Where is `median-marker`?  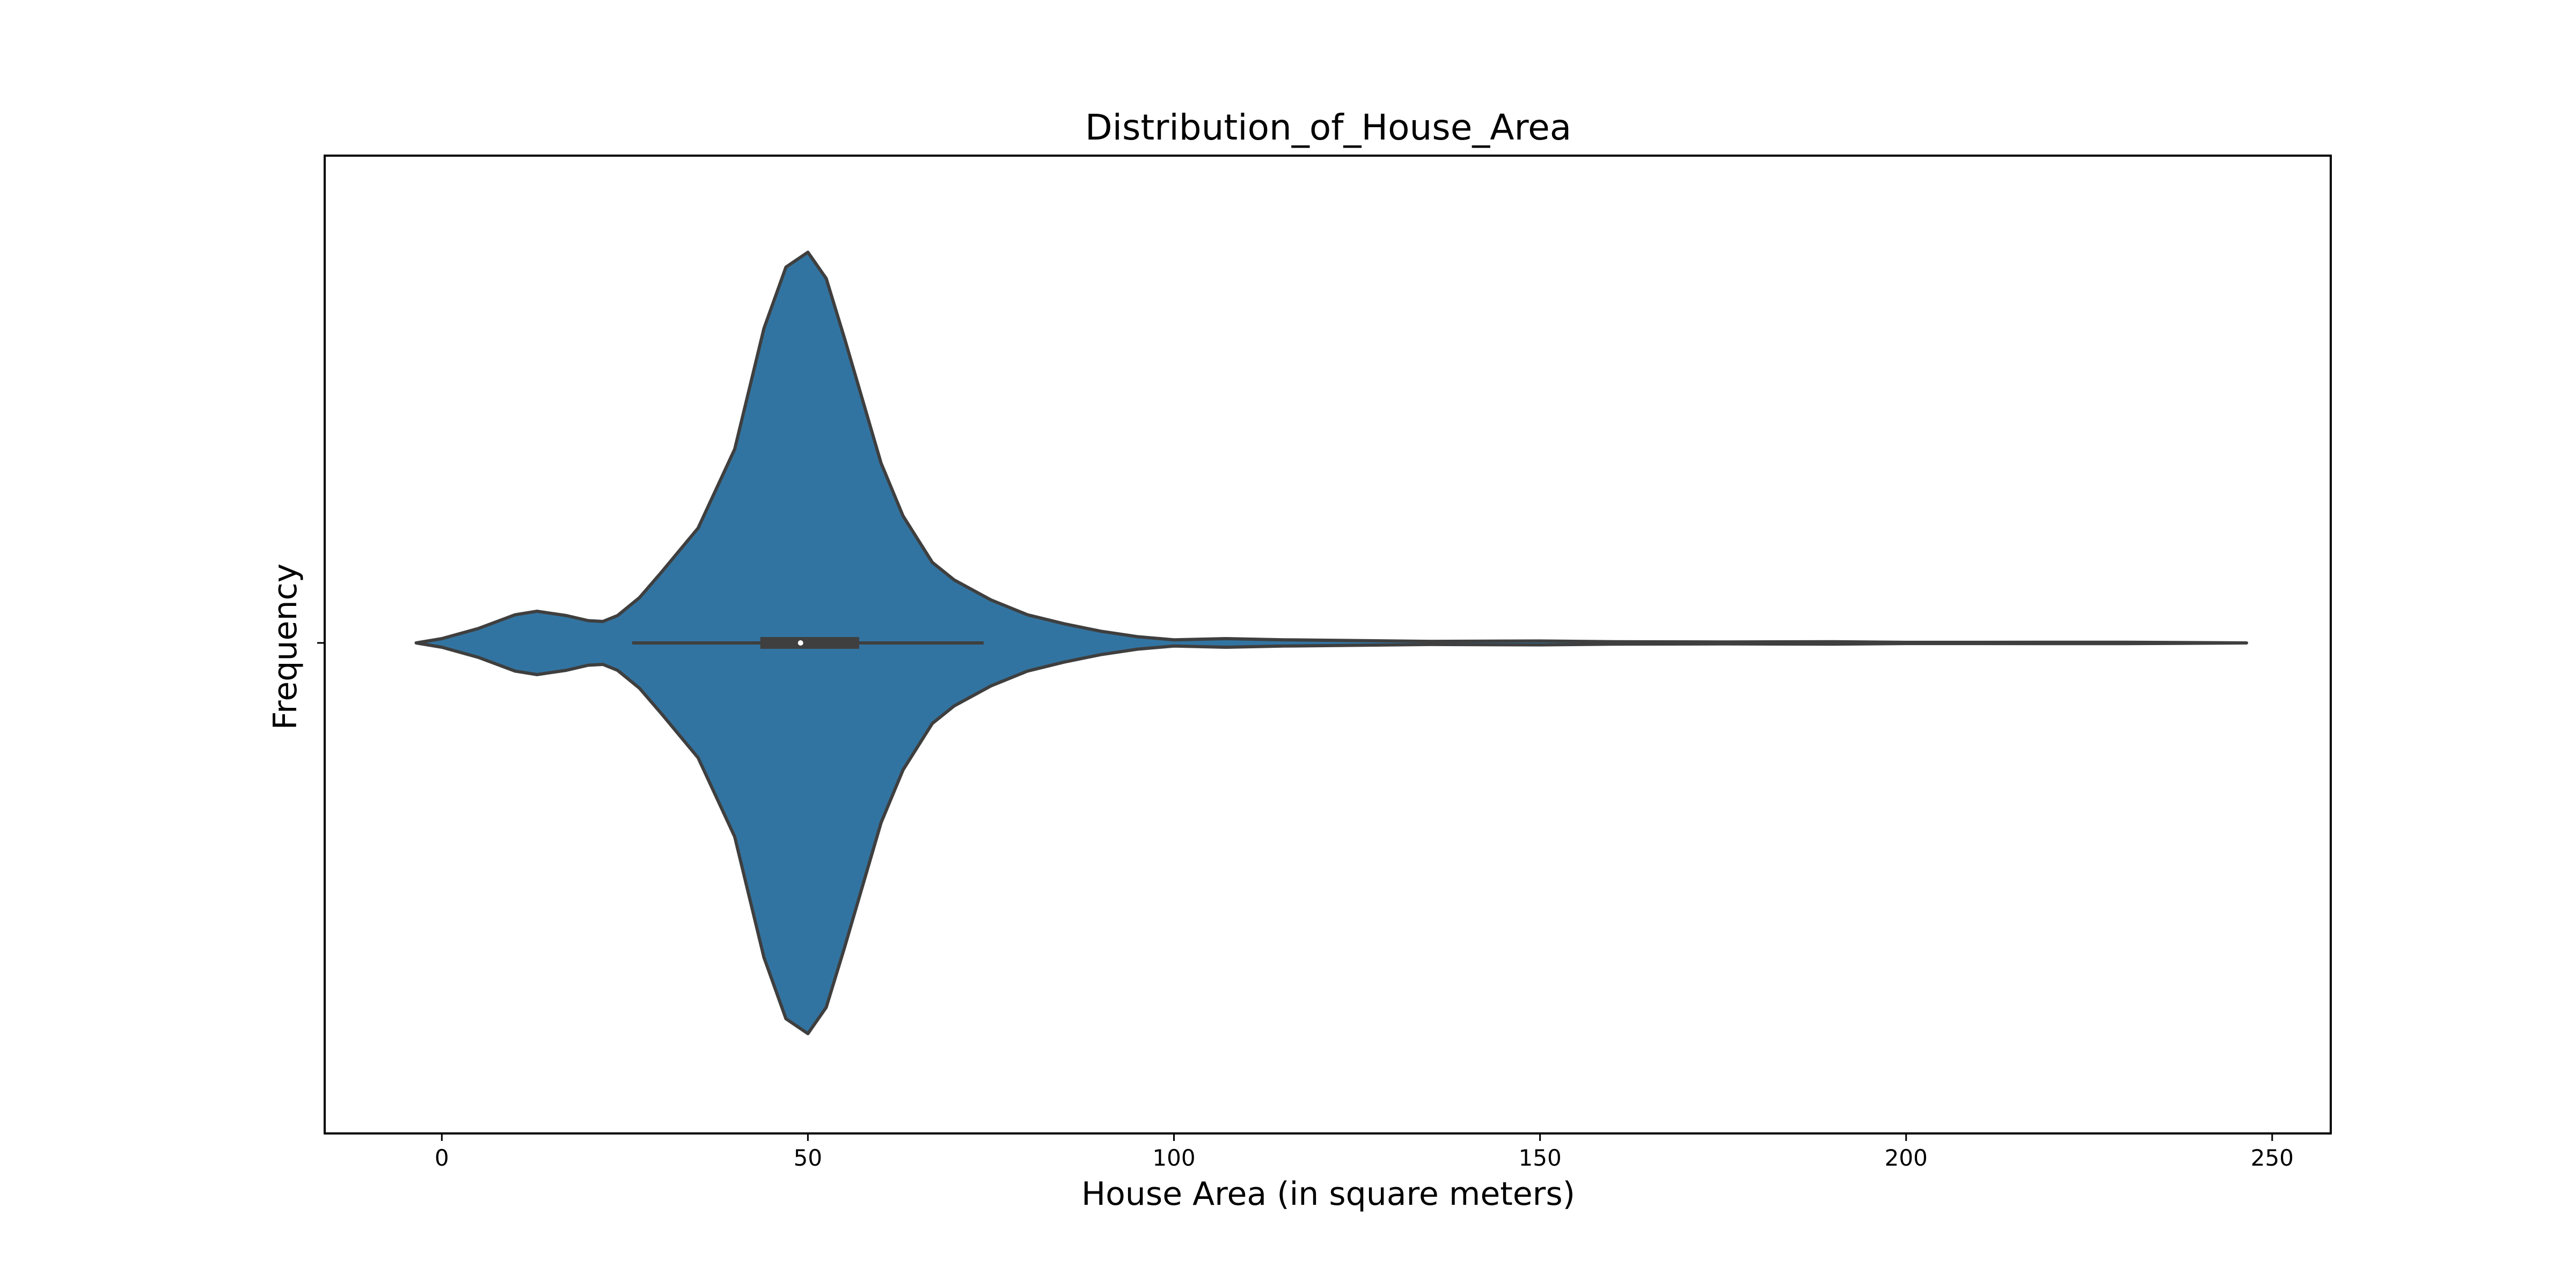 median-marker is located at coordinates (800, 643).